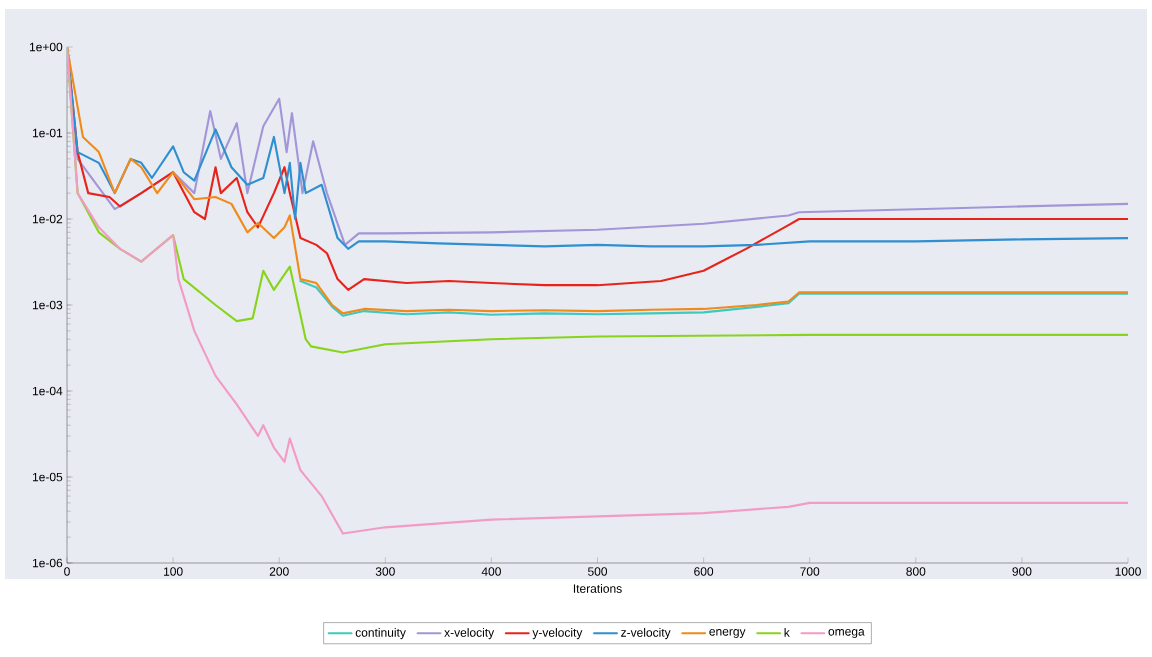  I want to click on y-tick-label: 1e-01, so click(47, 133).